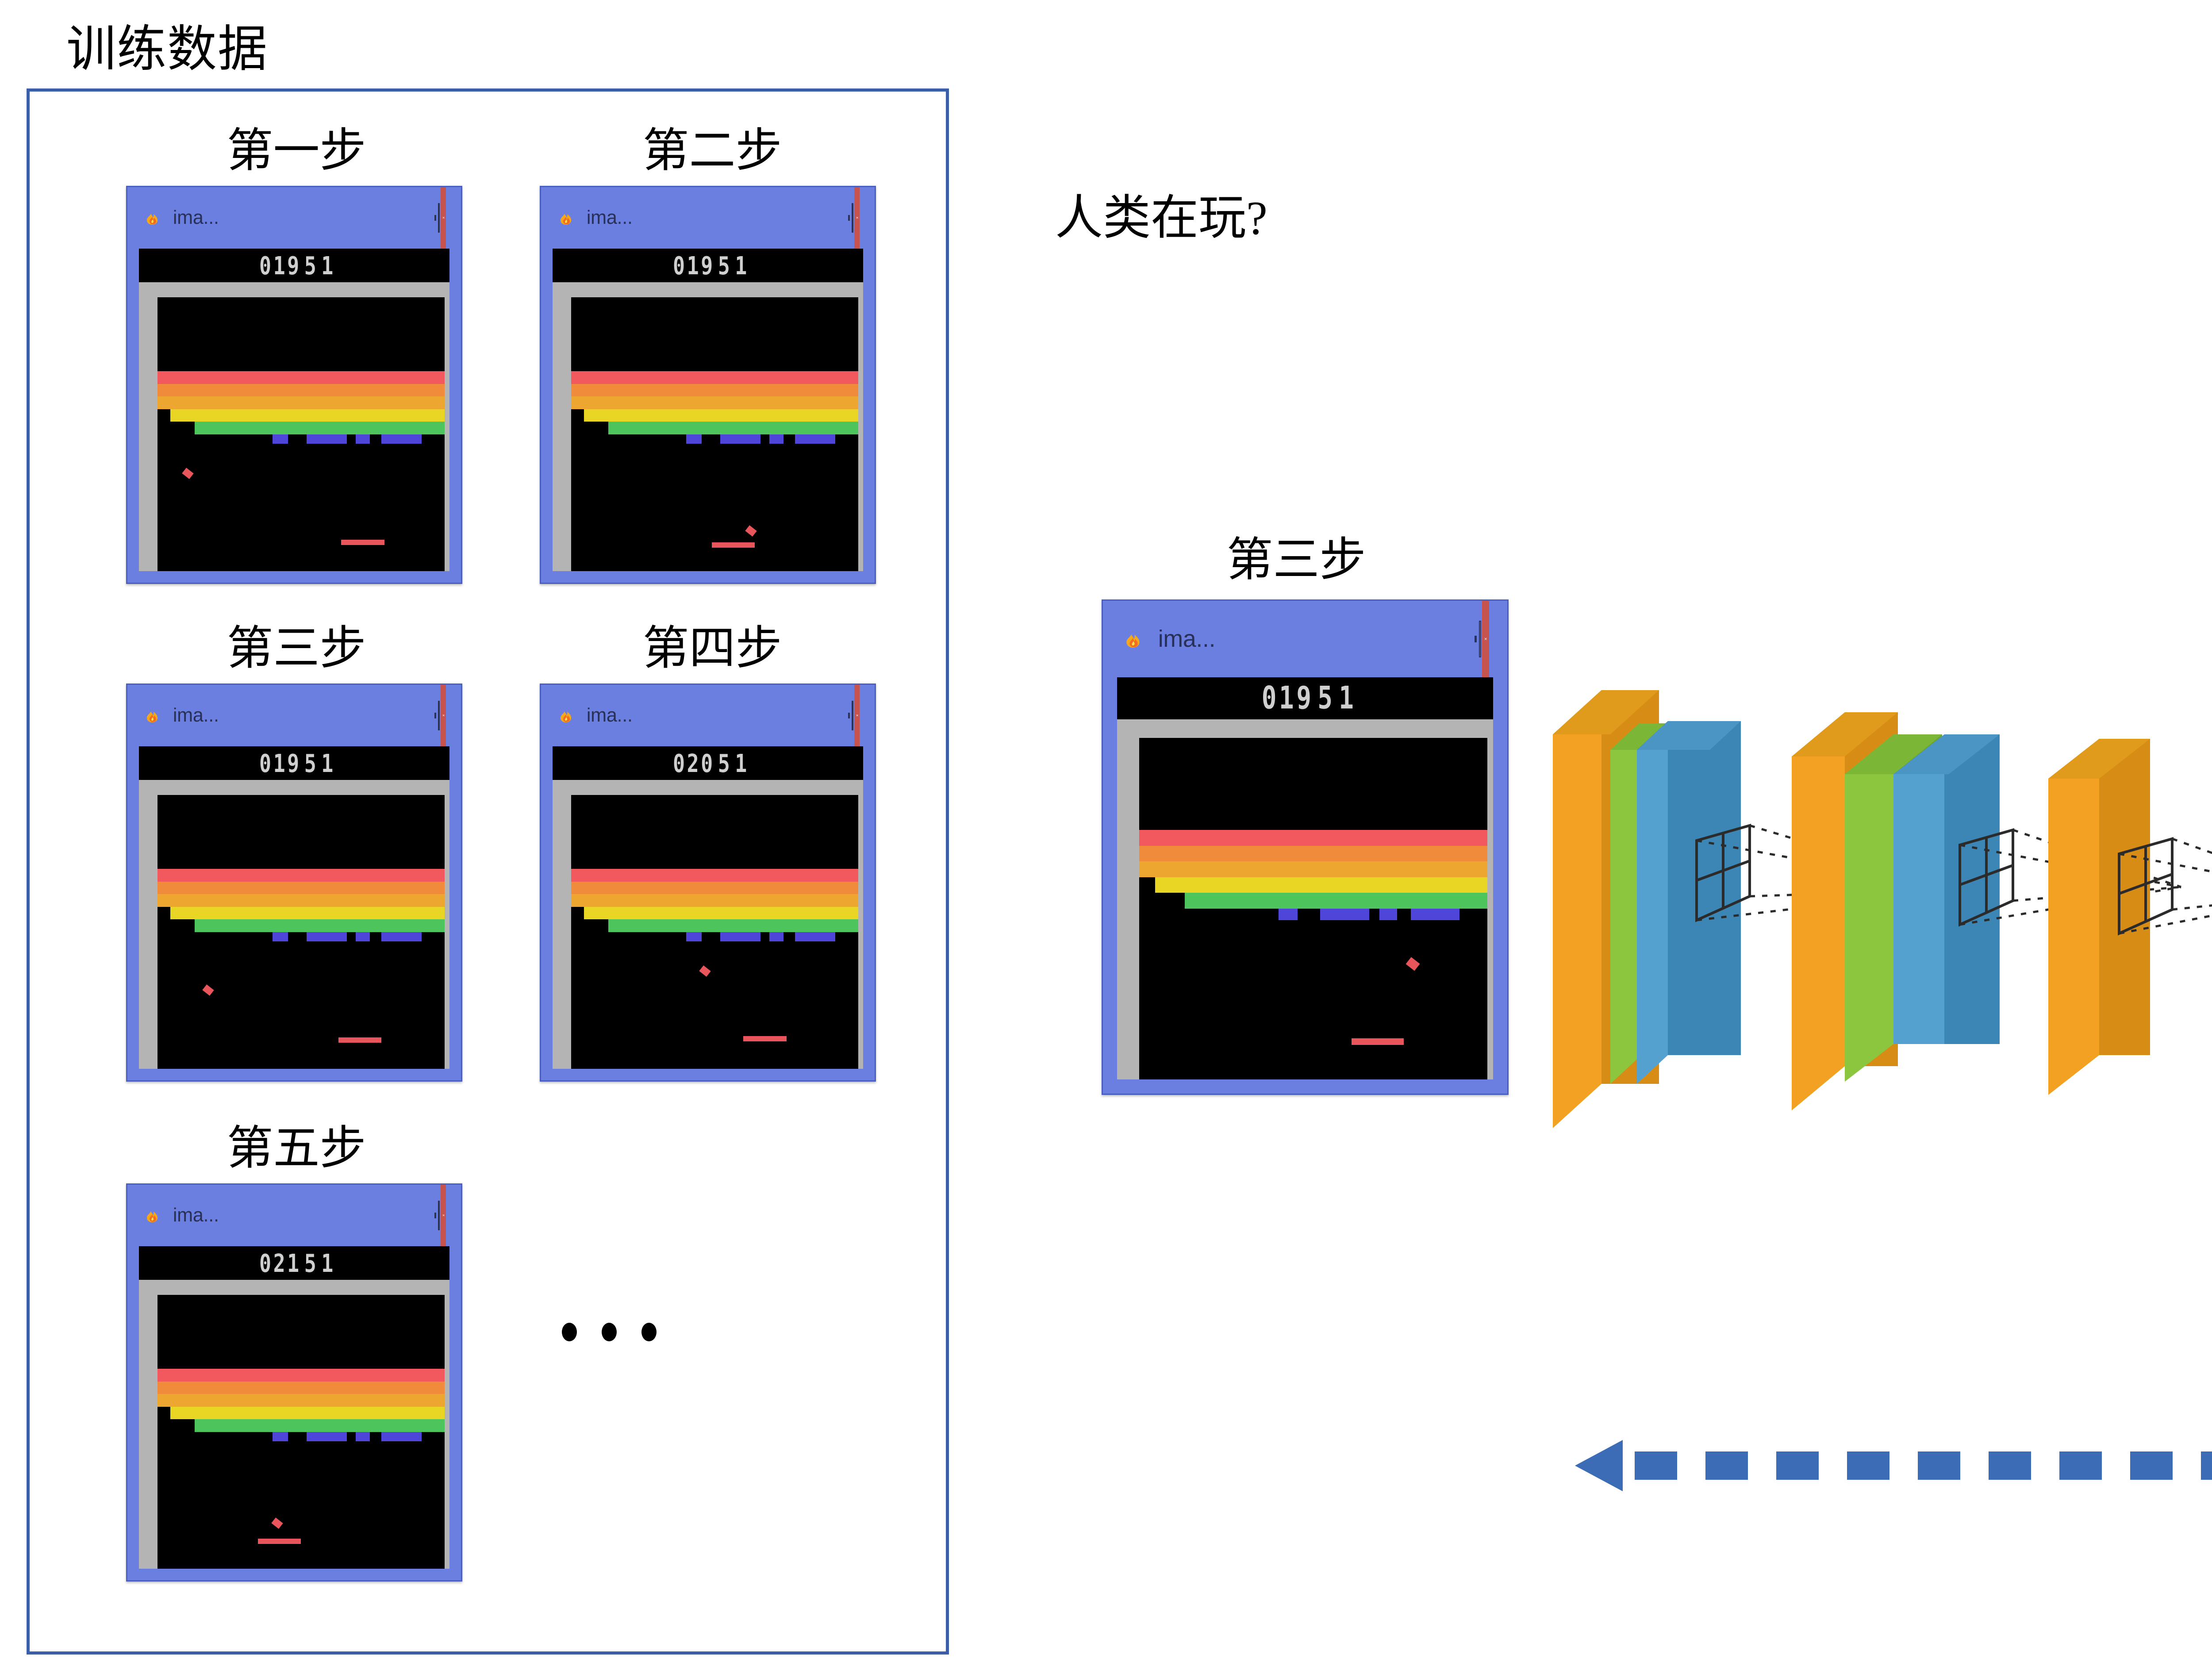 The image size is (2212, 1674). I want to click on cnn-layer-pool1, so click(1689, 902).